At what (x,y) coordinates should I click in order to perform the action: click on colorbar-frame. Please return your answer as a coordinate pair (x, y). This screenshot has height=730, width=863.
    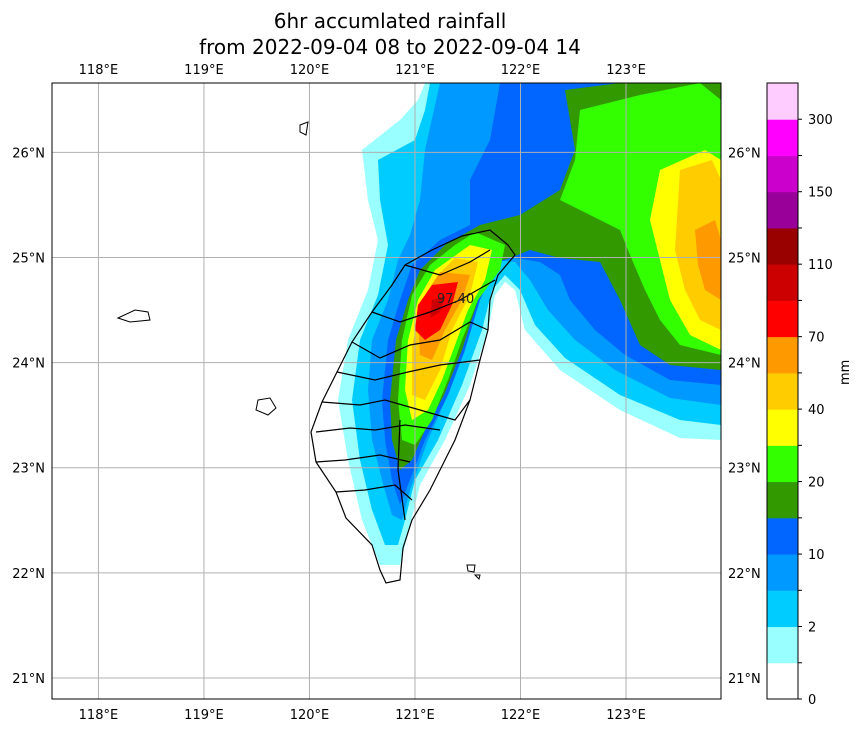
    Looking at the image, I should click on (782, 391).